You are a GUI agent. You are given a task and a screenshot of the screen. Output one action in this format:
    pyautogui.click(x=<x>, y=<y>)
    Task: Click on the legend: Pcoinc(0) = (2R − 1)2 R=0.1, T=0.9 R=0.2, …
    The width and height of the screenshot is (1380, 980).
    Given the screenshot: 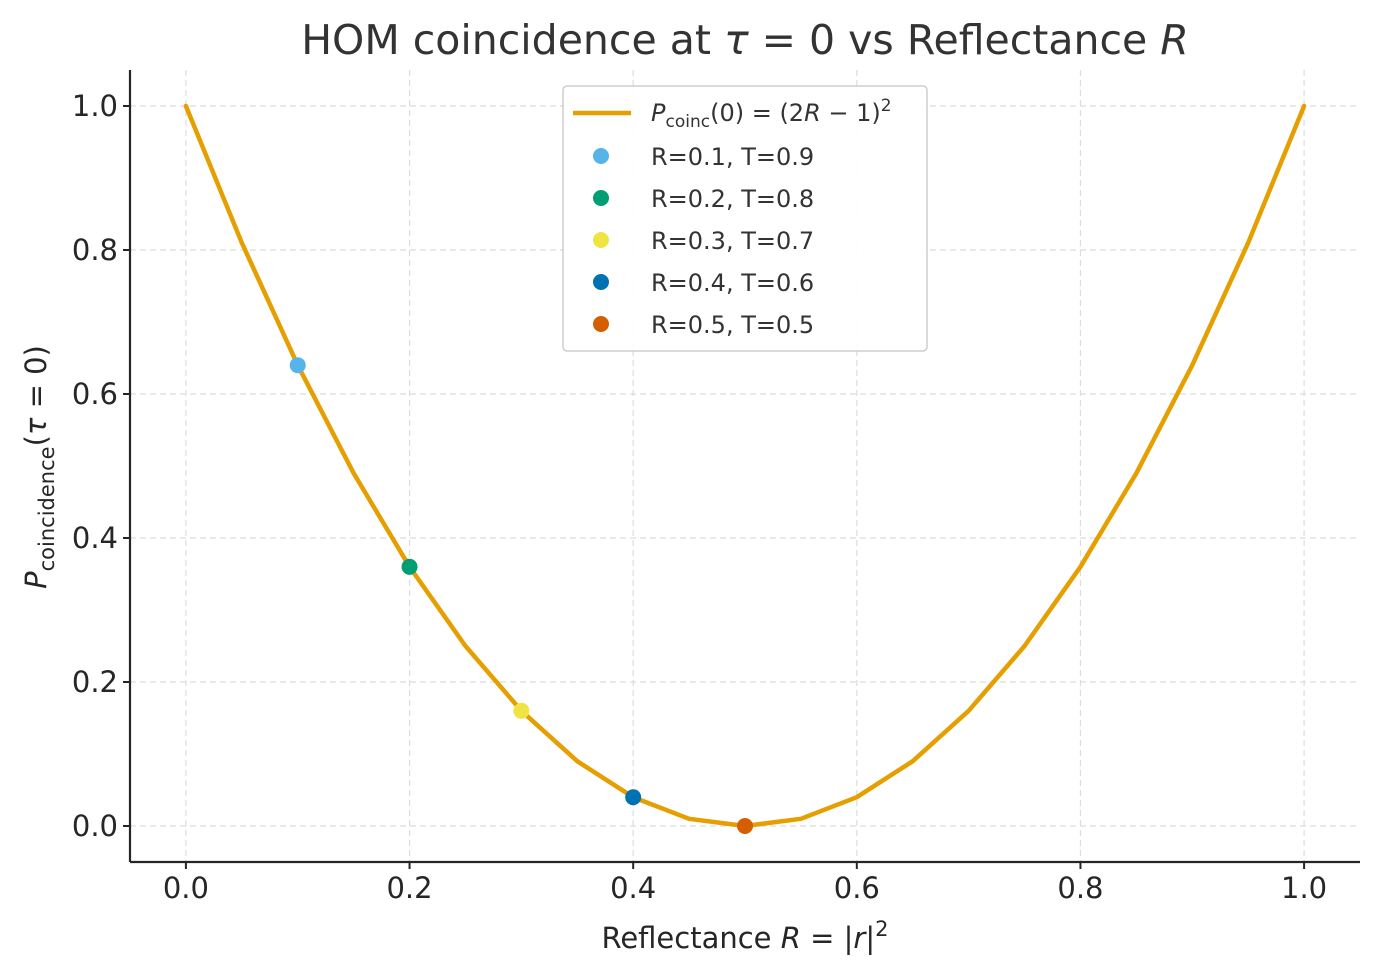 What is the action you would take?
    pyautogui.click(x=745, y=218)
    